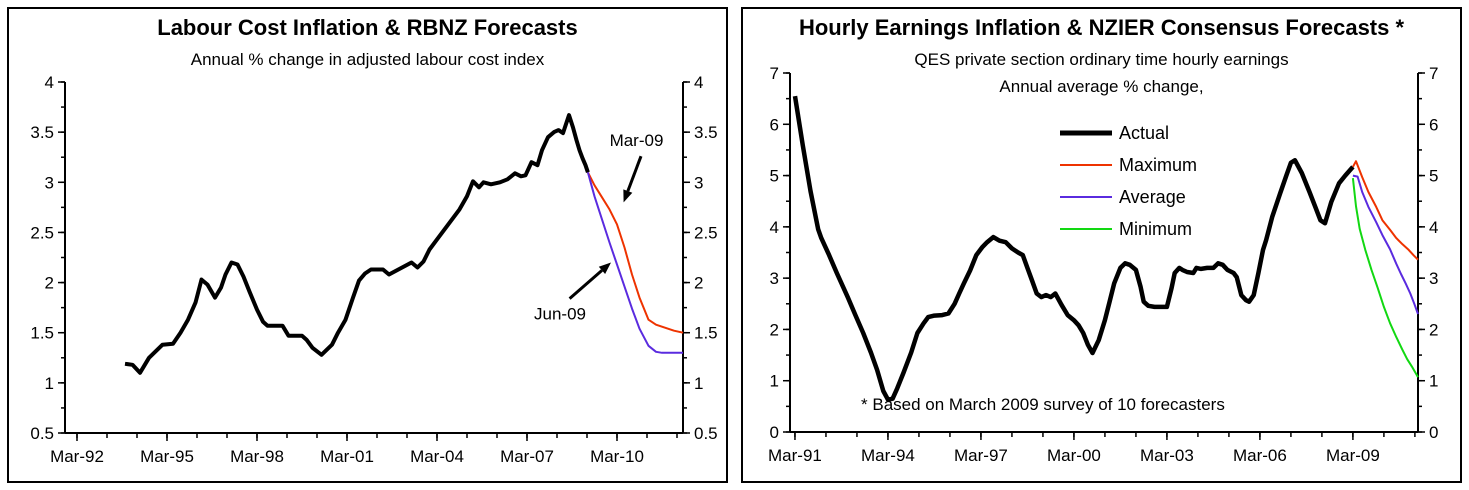  I want to click on series-line-average, so click(1385, 244).